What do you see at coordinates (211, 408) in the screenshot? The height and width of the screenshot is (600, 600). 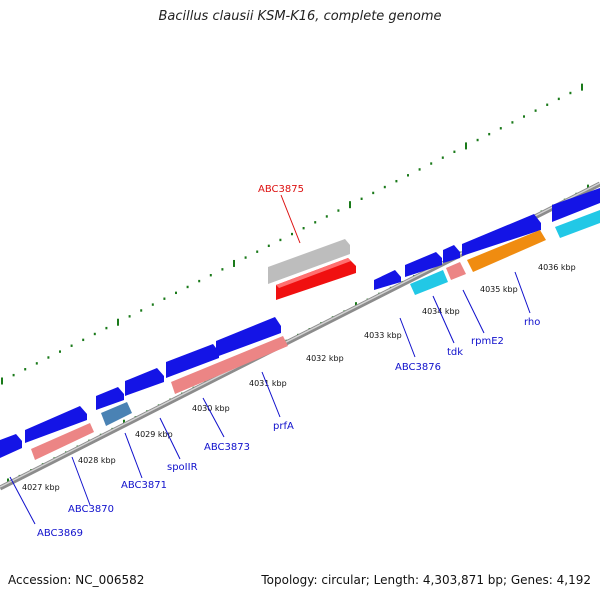 I see `scale-label-4030: 4030 kbp` at bounding box center [211, 408].